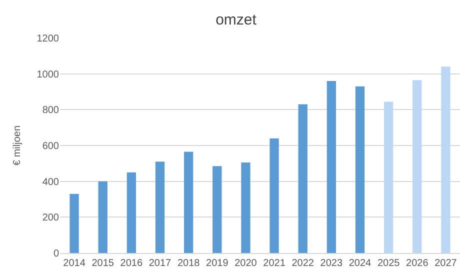  Describe the element at coordinates (48, 74) in the screenshot. I see `y-tick-label: 1000` at that location.